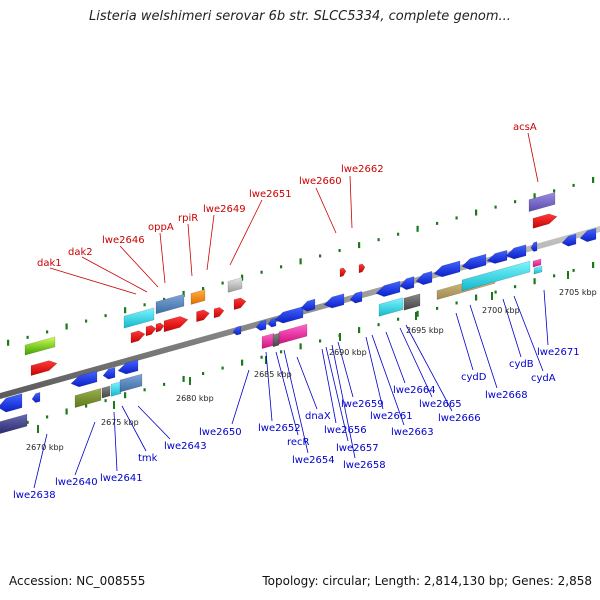 Image resolution: width=600 pixels, height=600 pixels. Describe the element at coordinates (121, 478) in the screenshot. I see `gene-label-lwe2641: lwe2641` at that location.